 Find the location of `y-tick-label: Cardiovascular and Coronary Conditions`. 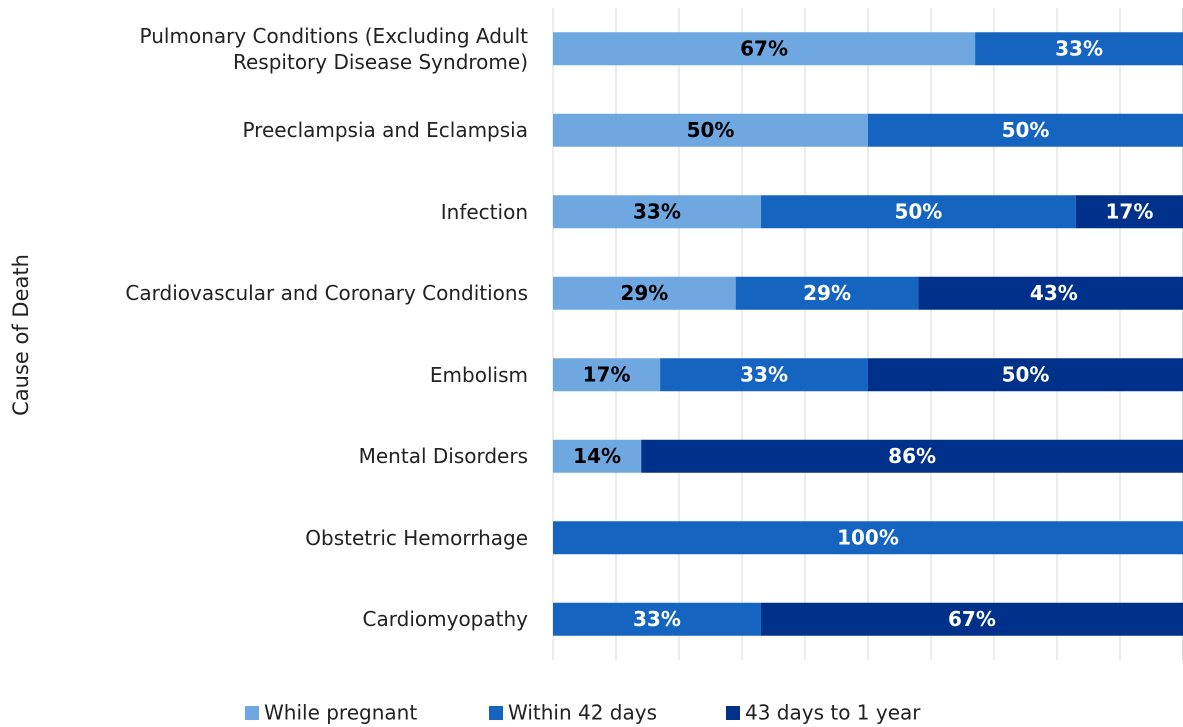

y-tick-label: Cardiovascular and Coronary Conditions is located at coordinates (326, 293).